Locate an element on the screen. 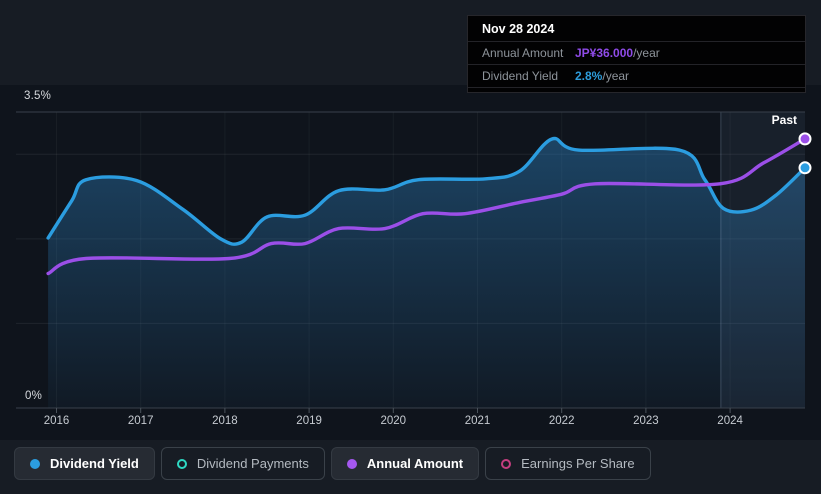 The height and width of the screenshot is (494, 821). tooltip-row-annual-amount: Annual Amount JP¥36.000/year is located at coordinates (636, 52).